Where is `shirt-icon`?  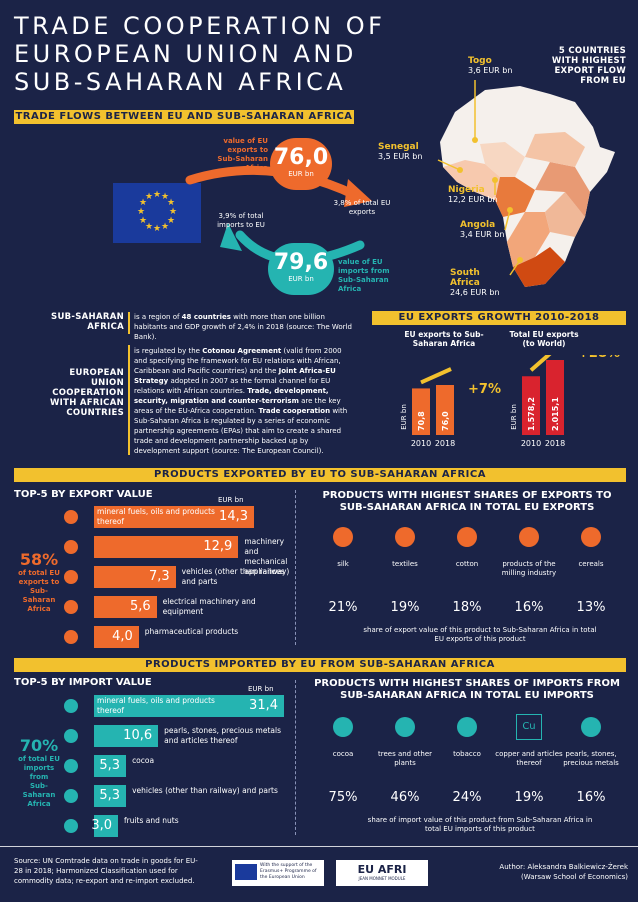
shirt-icon is located at coordinates (405, 537).